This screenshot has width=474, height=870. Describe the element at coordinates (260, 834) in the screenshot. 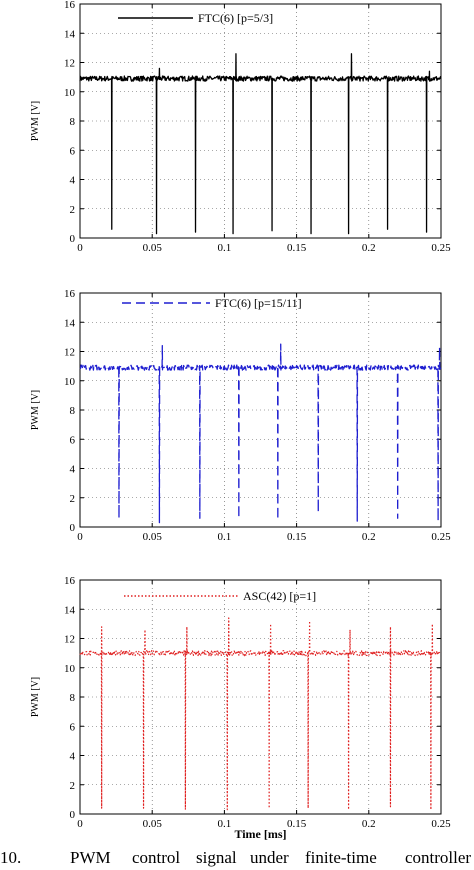

I see `x-axis-label: Time [ms]` at that location.